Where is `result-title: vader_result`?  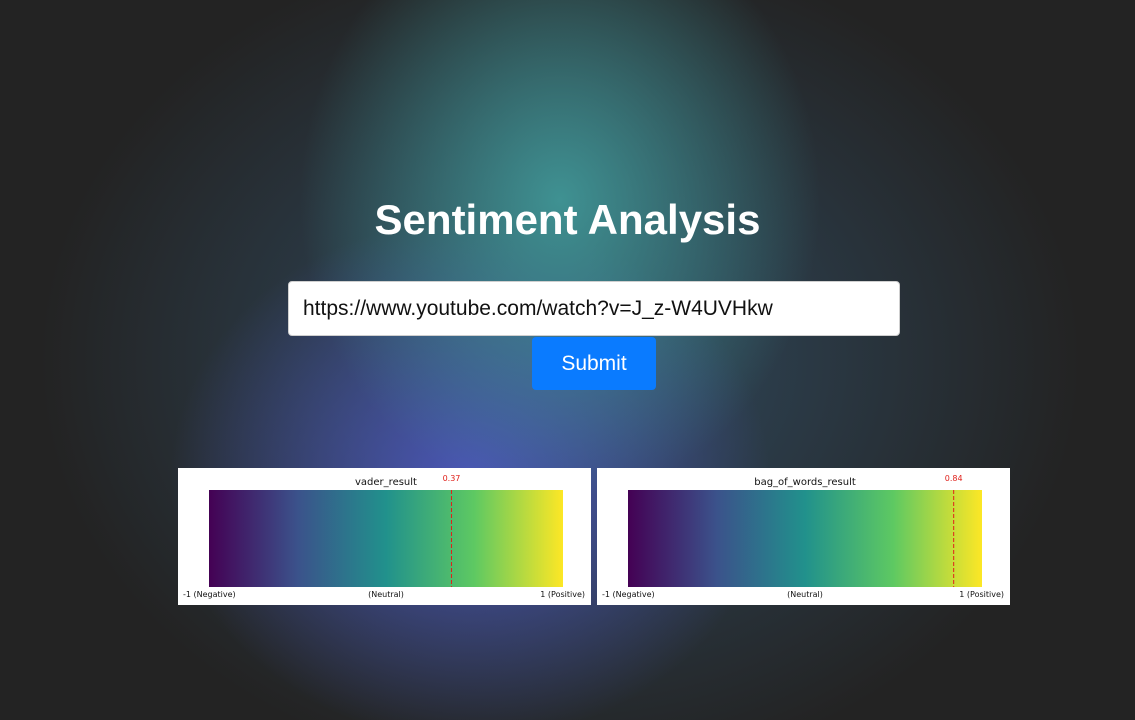
result-title: vader_result is located at coordinates (386, 482).